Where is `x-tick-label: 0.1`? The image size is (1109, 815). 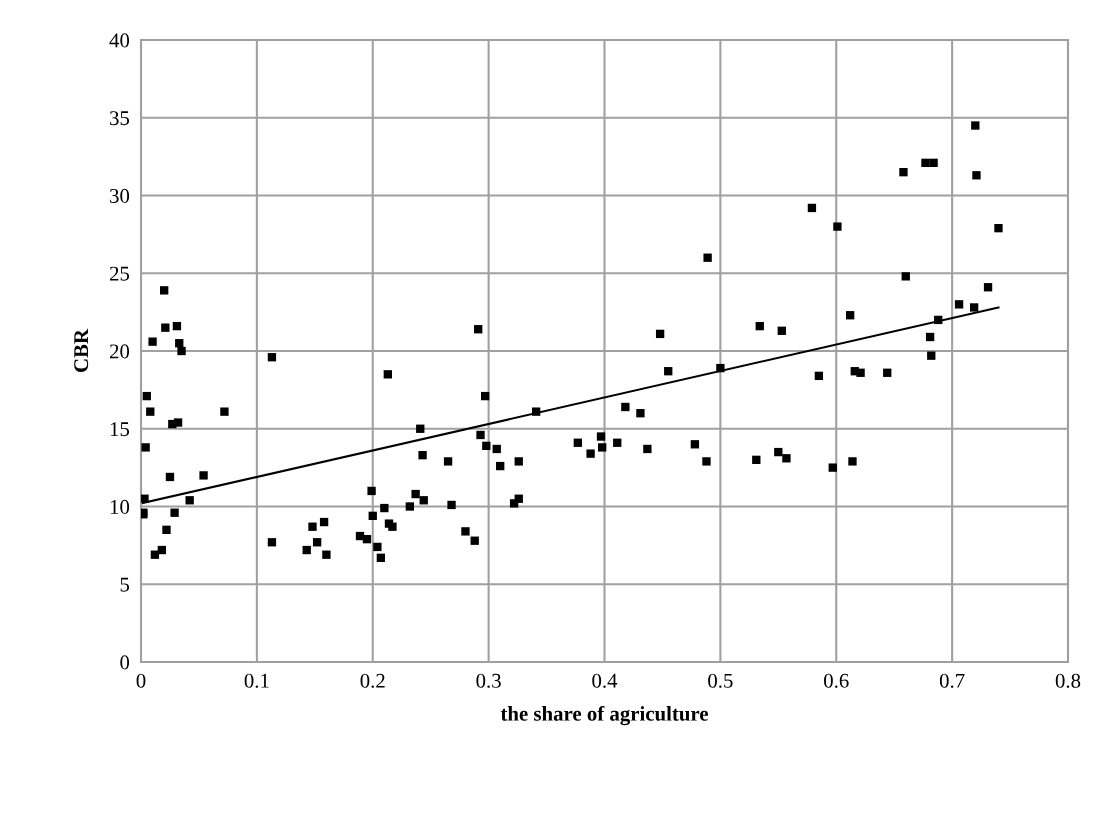 x-tick-label: 0.1 is located at coordinates (256, 680).